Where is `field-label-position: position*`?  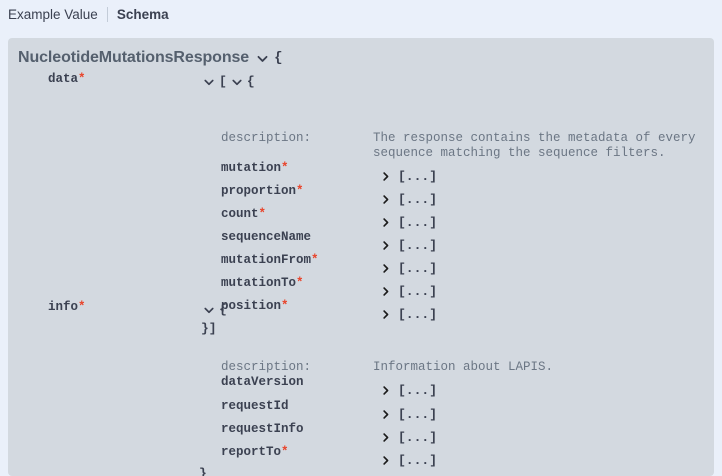
field-label-position: position* is located at coordinates (255, 306).